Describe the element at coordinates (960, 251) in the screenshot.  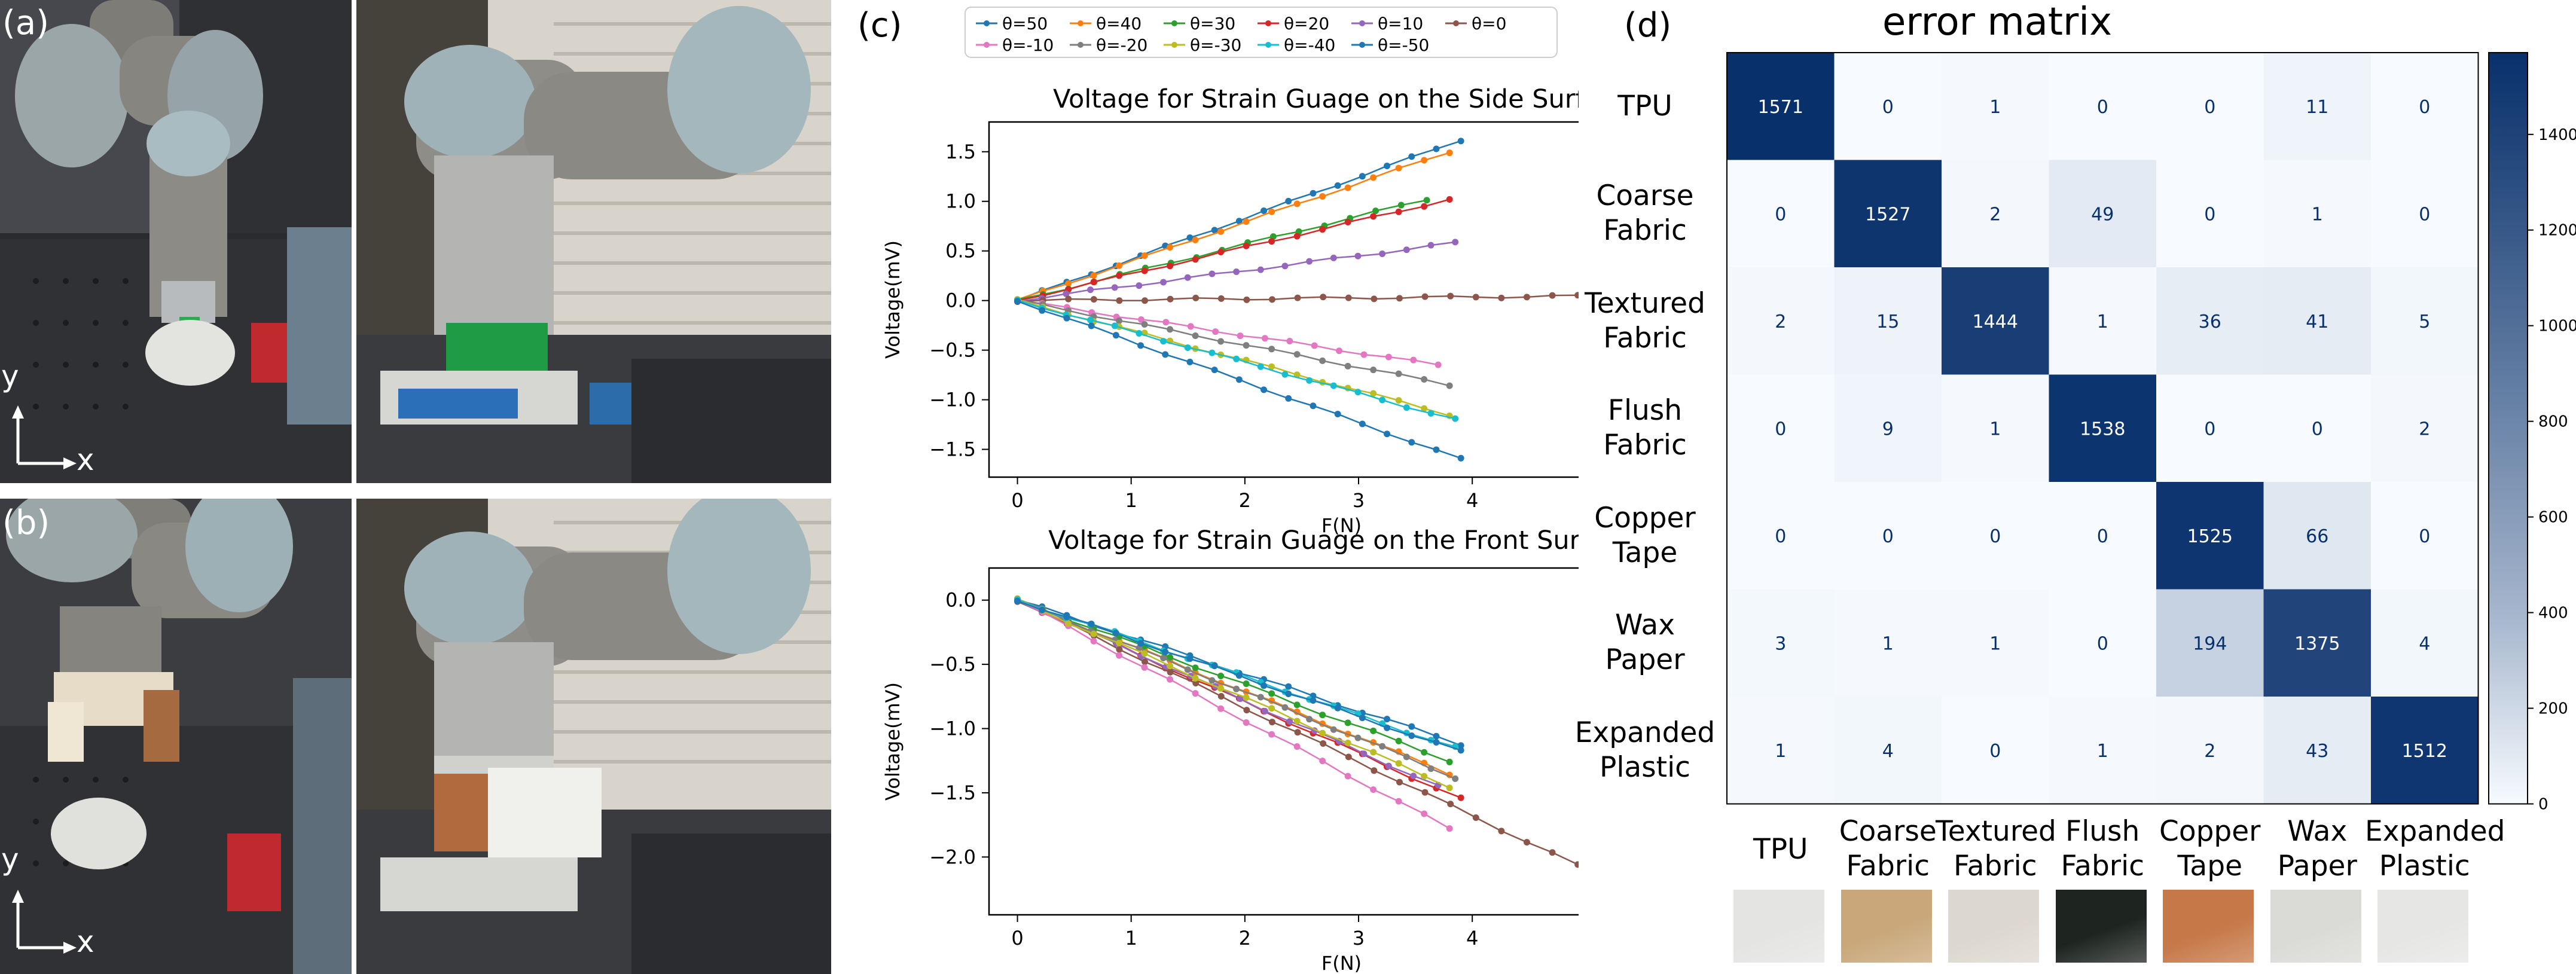
I see `y-tick-label: 0.5` at that location.